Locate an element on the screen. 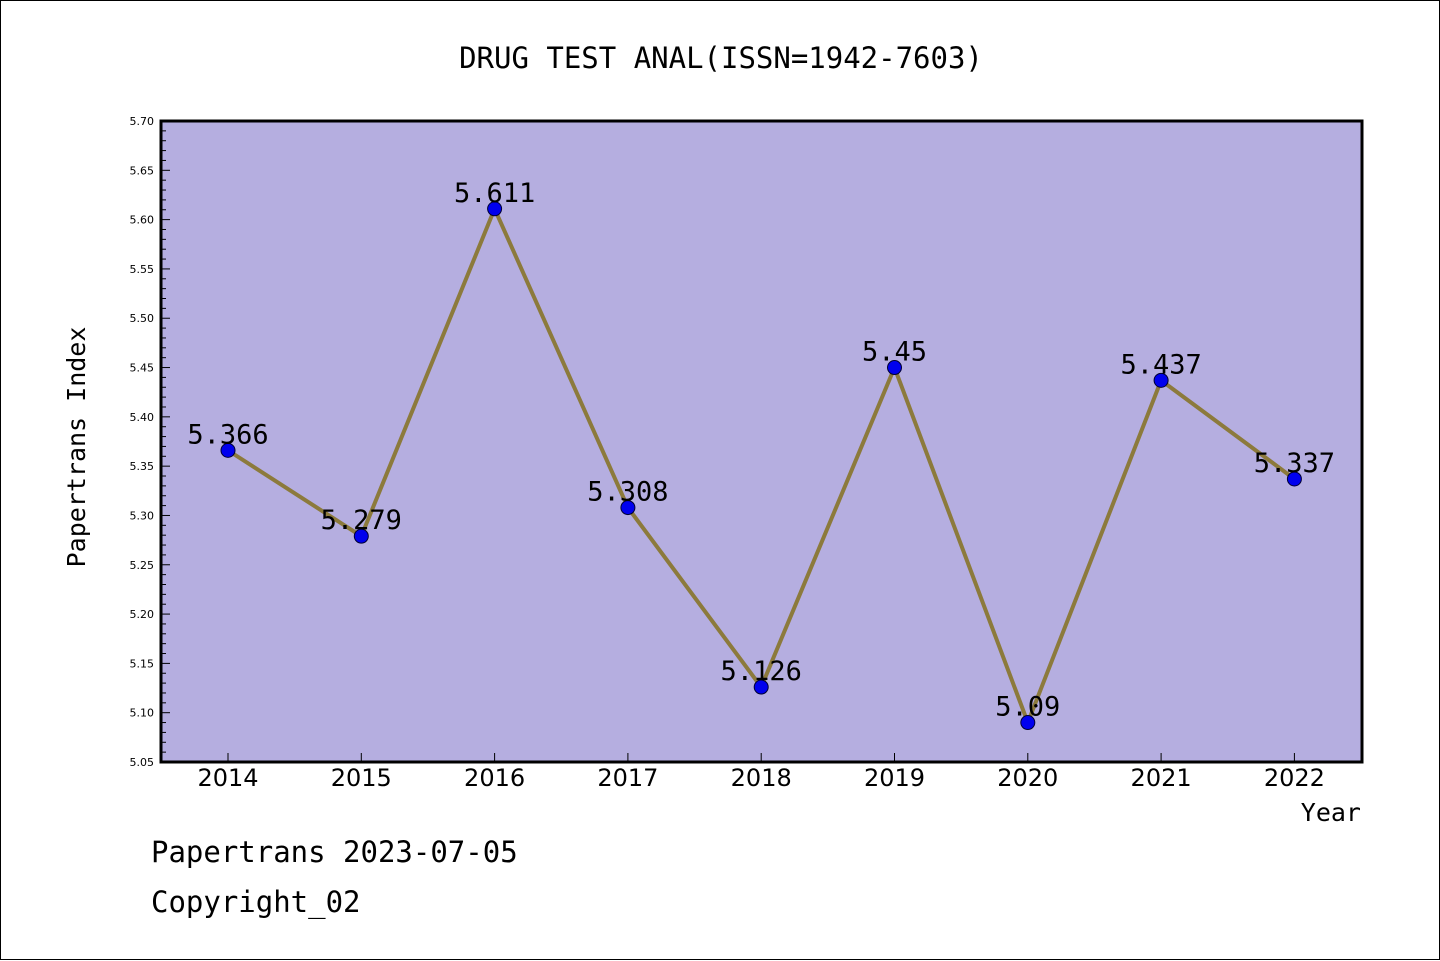 This screenshot has height=961, width=1440. y-tick-label: 5.15 is located at coordinates (142, 663).